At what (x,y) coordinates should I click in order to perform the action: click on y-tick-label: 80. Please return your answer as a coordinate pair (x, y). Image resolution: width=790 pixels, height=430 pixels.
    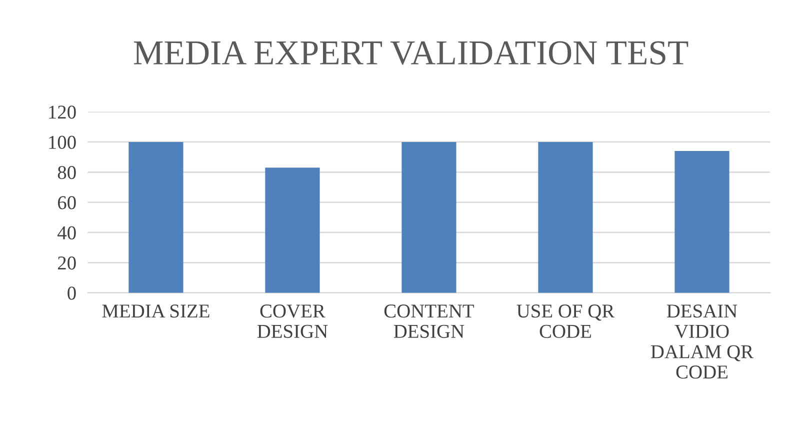
    Looking at the image, I should click on (67, 173).